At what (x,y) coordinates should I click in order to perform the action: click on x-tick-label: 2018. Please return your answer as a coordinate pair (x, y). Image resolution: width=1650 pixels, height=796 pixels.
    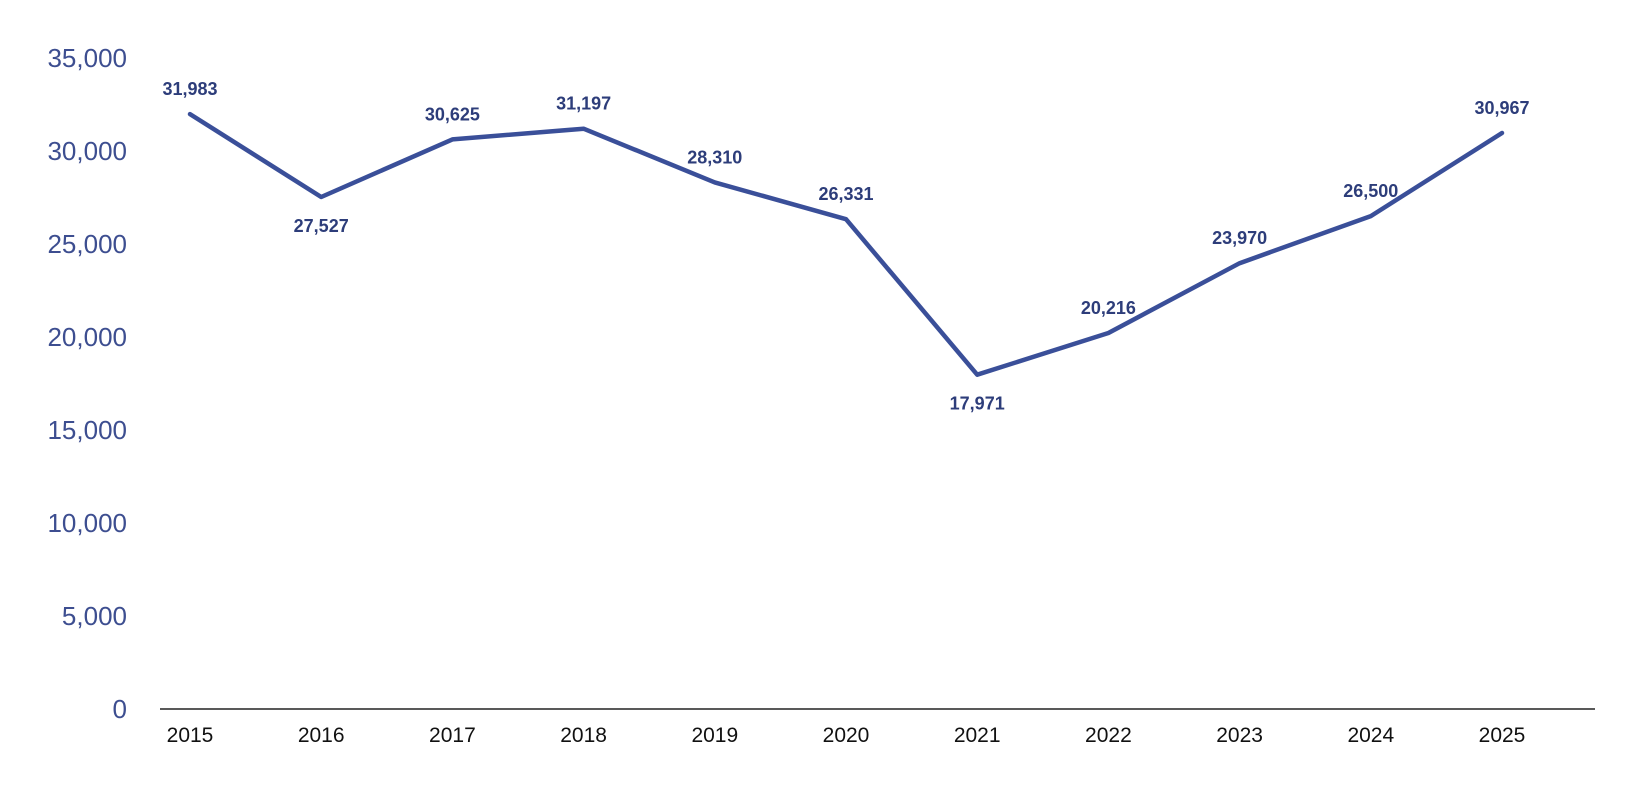
    Looking at the image, I should click on (583, 735).